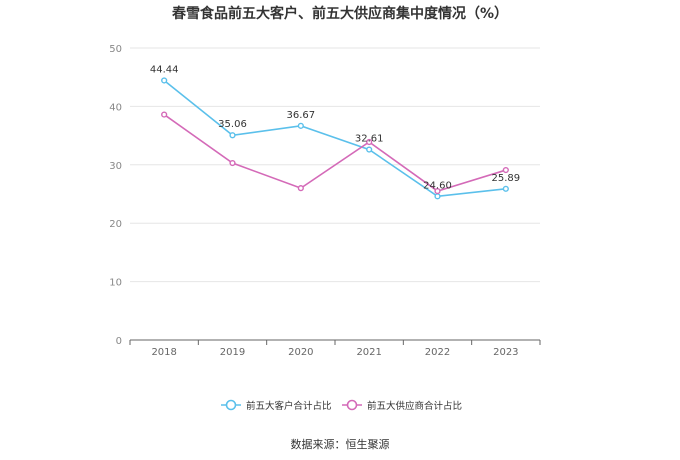 This screenshot has width=680, height=460. Describe the element at coordinates (164, 69) in the screenshot. I see `data-label: 44.44` at that location.